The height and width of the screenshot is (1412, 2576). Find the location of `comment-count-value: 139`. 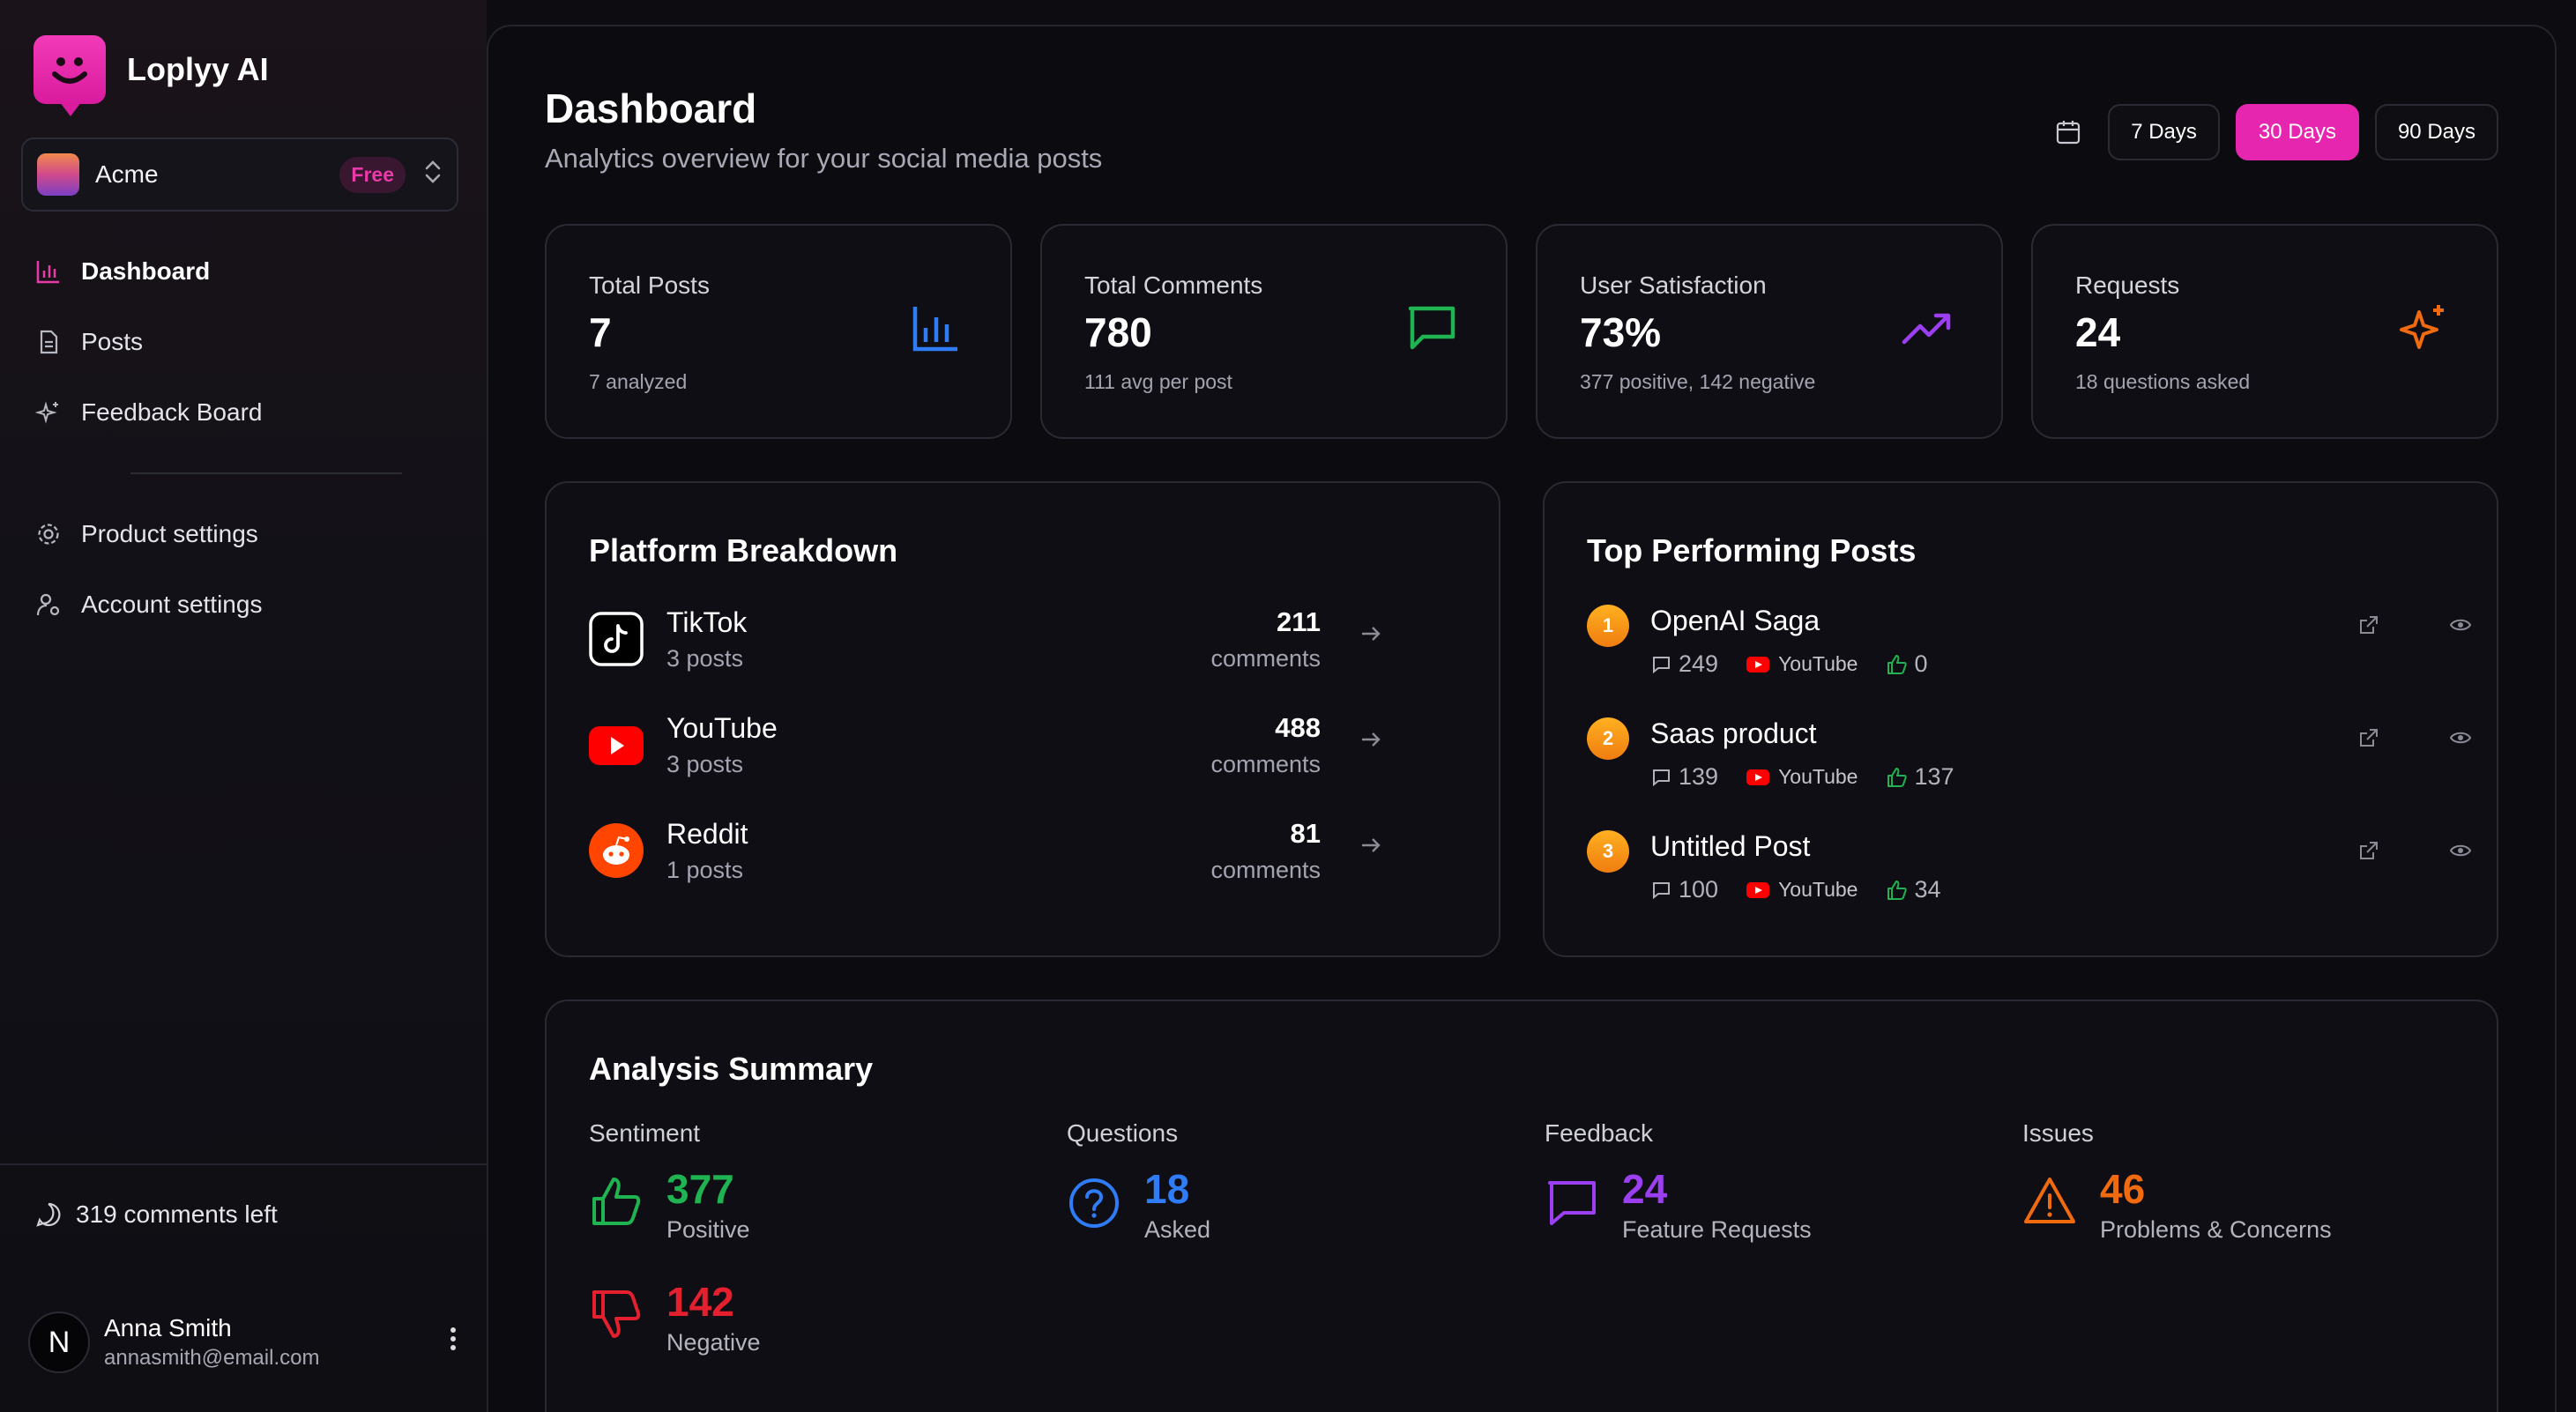

comment-count-value: 139 is located at coordinates (1699, 777).